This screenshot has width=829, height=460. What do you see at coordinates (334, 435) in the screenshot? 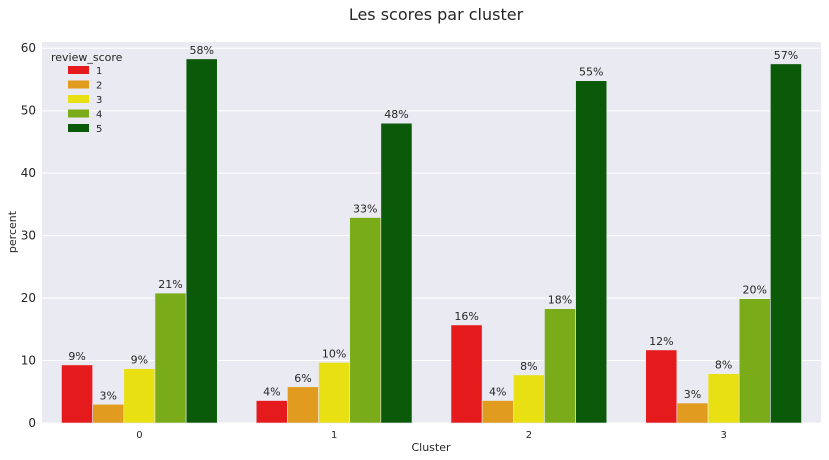
I see `x-tick-label: 1` at bounding box center [334, 435].